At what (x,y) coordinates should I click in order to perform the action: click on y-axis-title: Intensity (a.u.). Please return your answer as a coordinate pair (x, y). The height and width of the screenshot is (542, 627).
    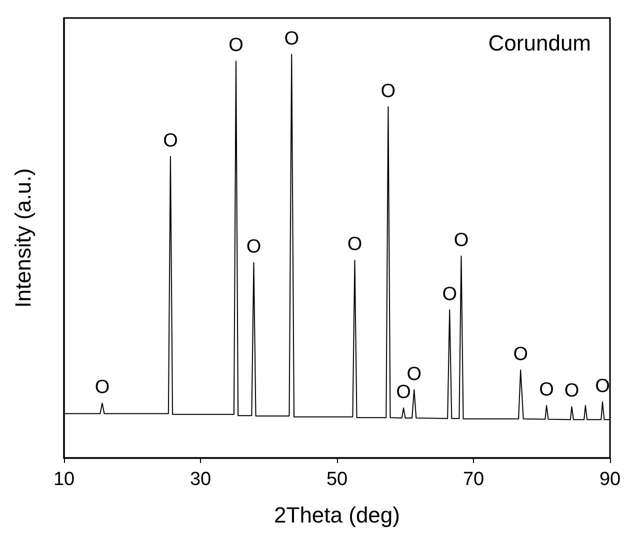
    Looking at the image, I should click on (23, 238).